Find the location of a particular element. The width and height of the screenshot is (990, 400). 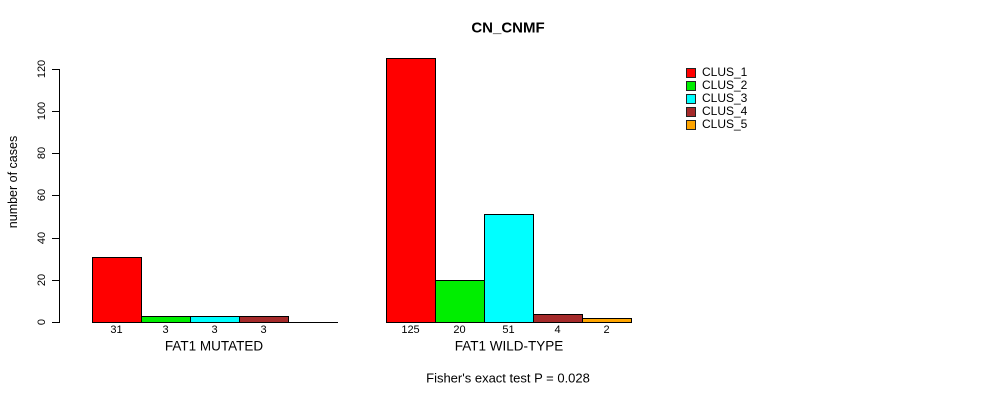

legend-item-label: CLUS_5 is located at coordinates (725, 124).